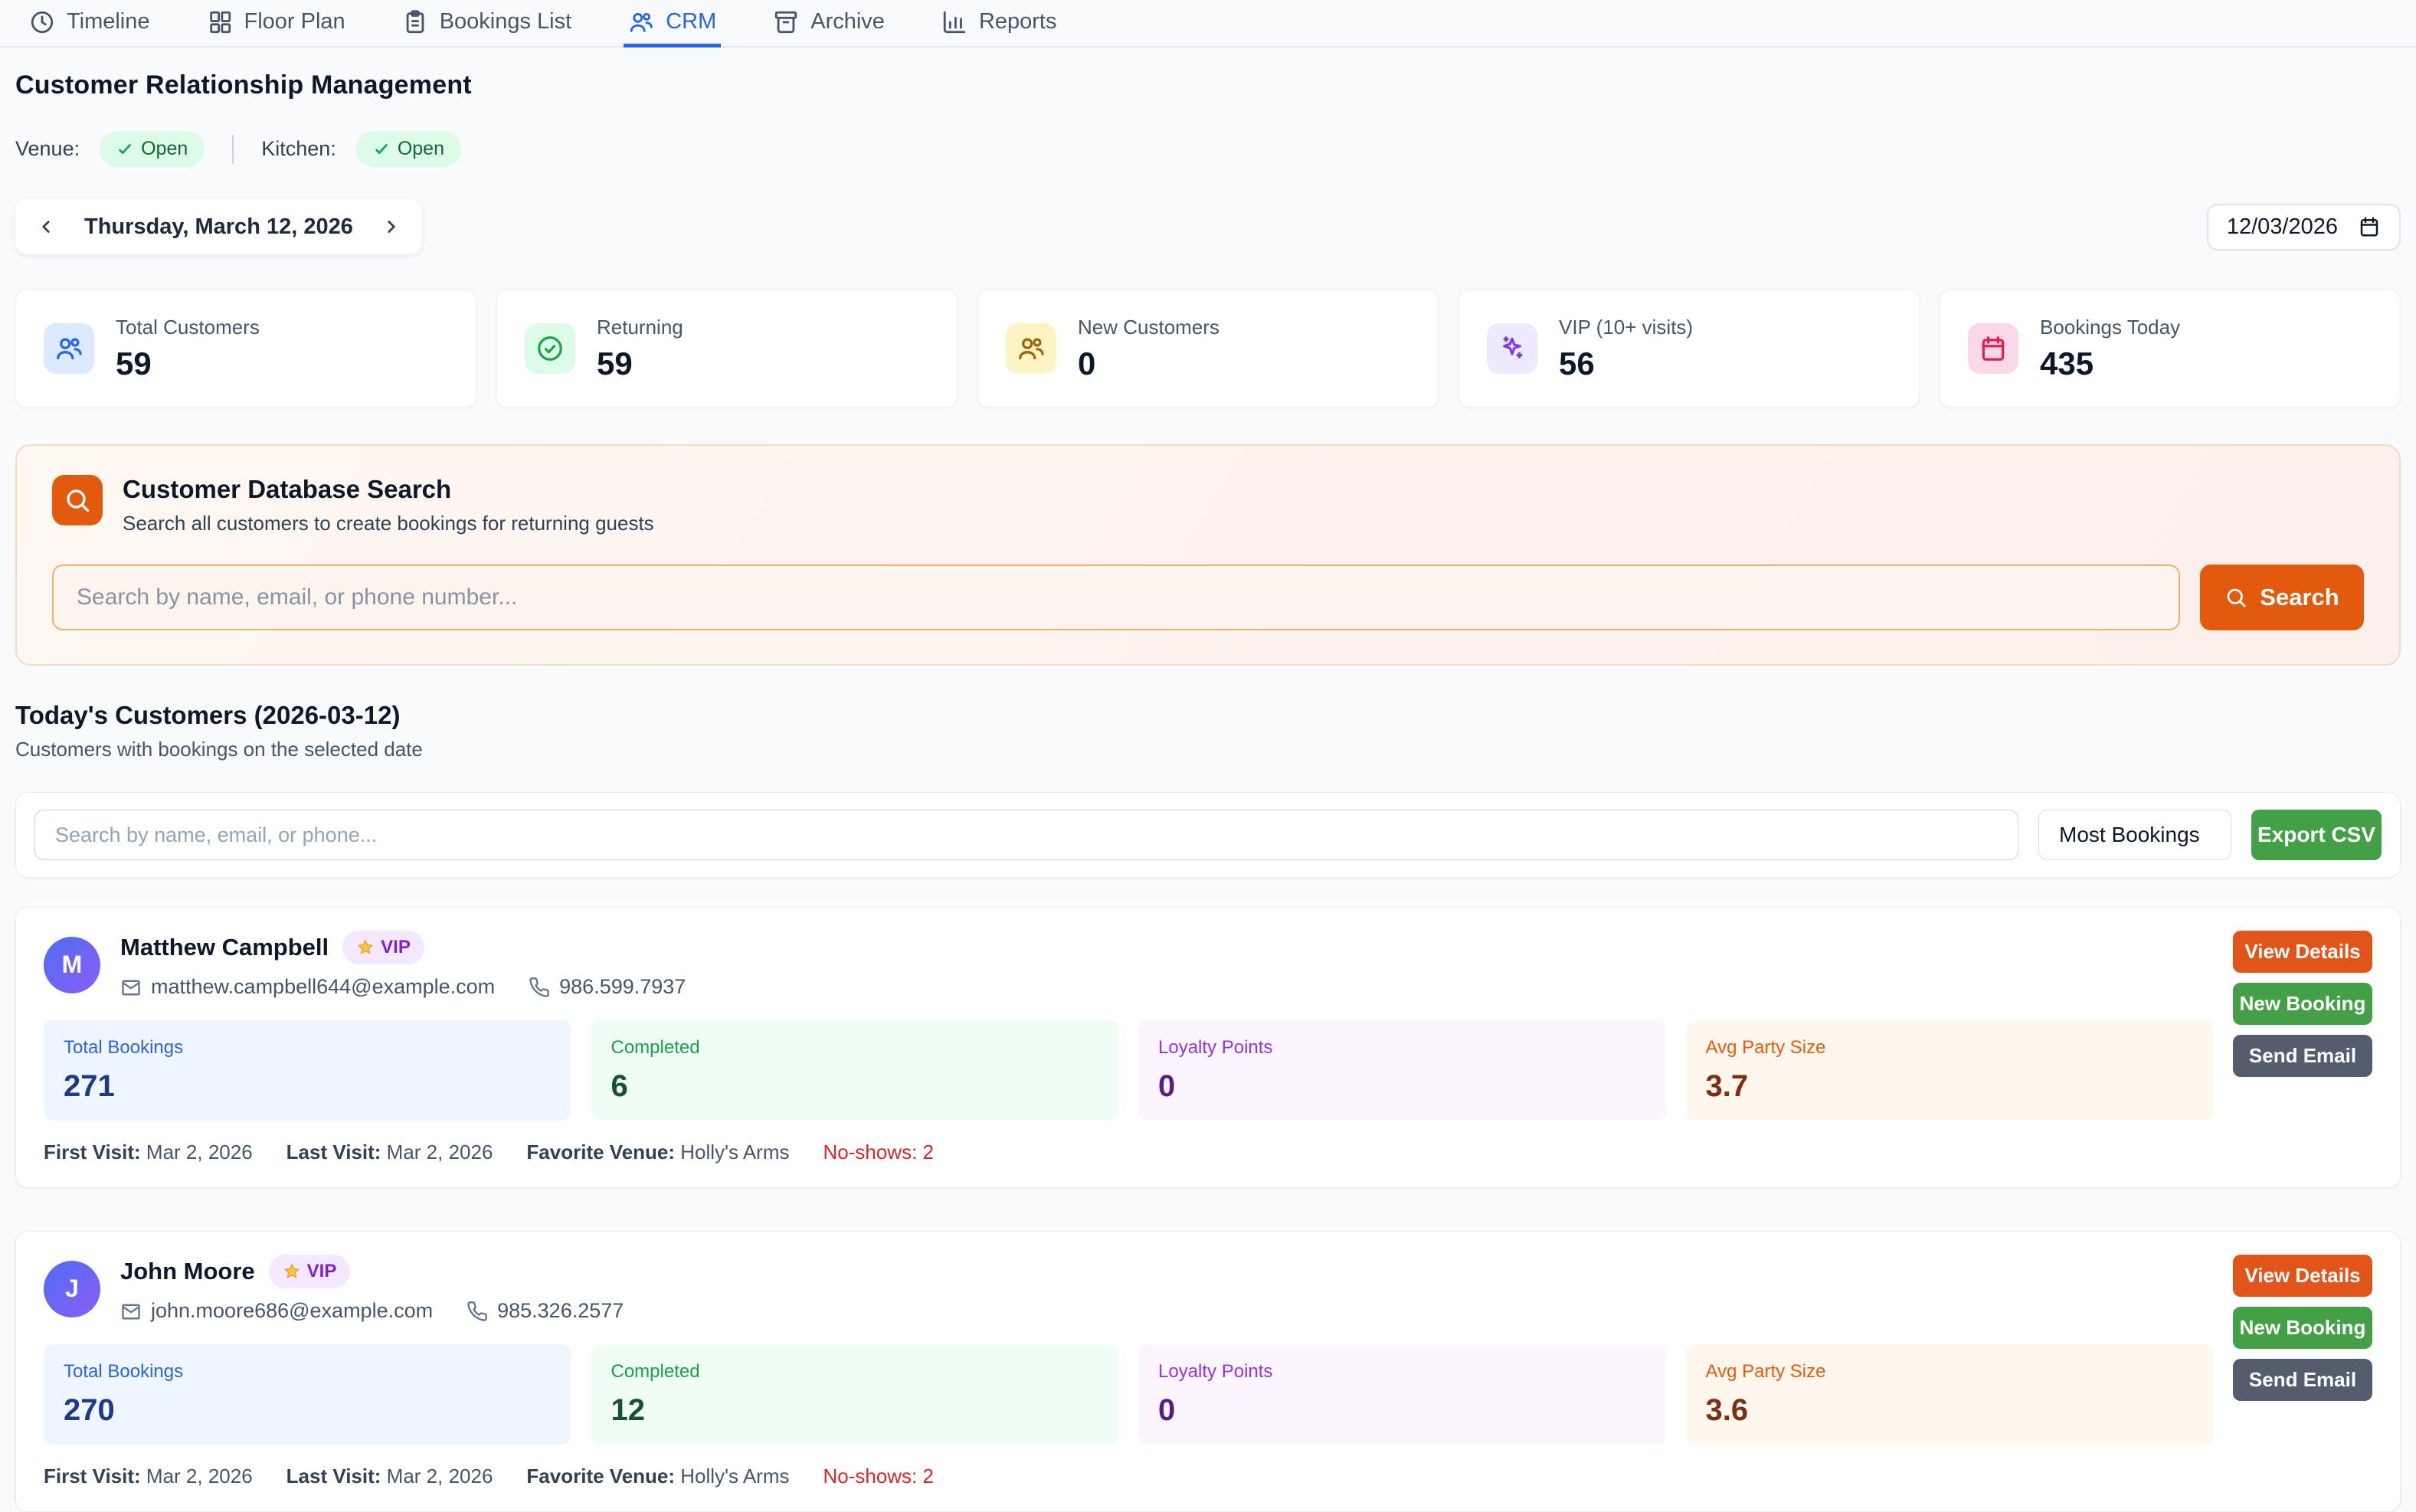 The height and width of the screenshot is (1512, 2416). Describe the element at coordinates (2282, 226) in the screenshot. I see `date-input-value: 12/03/2026` at that location.